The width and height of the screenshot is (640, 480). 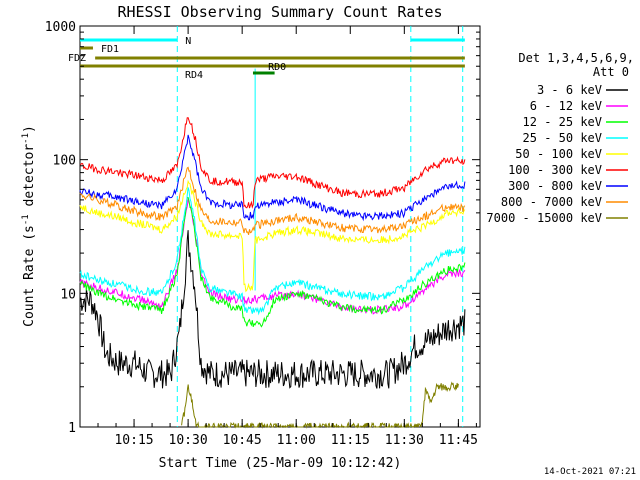 I want to click on y-tick-label: 1000, so click(x=60, y=27).